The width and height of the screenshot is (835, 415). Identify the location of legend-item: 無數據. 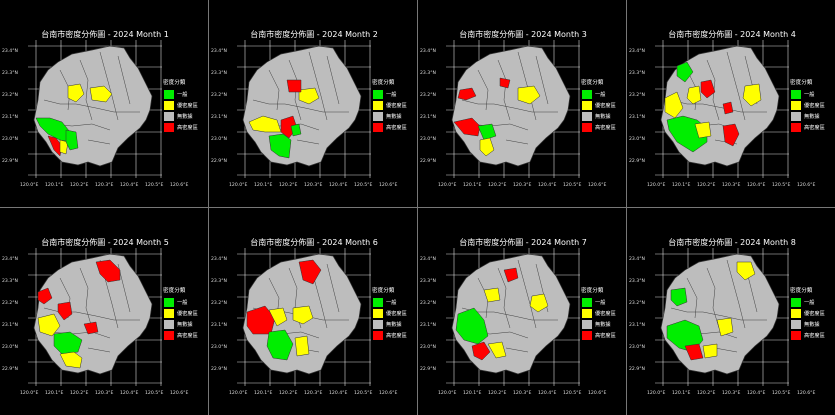
(181, 116).